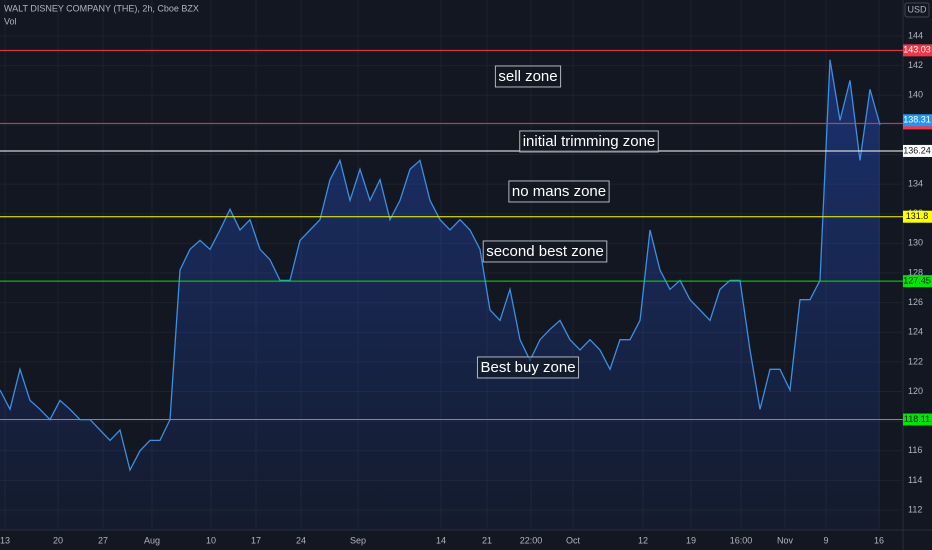  Describe the element at coordinates (915, 243) in the screenshot. I see `y-tick-label: 130` at that location.